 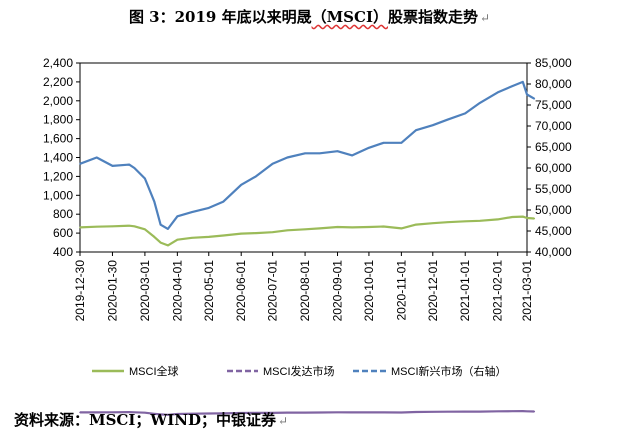 What do you see at coordinates (58, 120) in the screenshot?
I see `left-axis-tick-label: 1,800` at bounding box center [58, 120].